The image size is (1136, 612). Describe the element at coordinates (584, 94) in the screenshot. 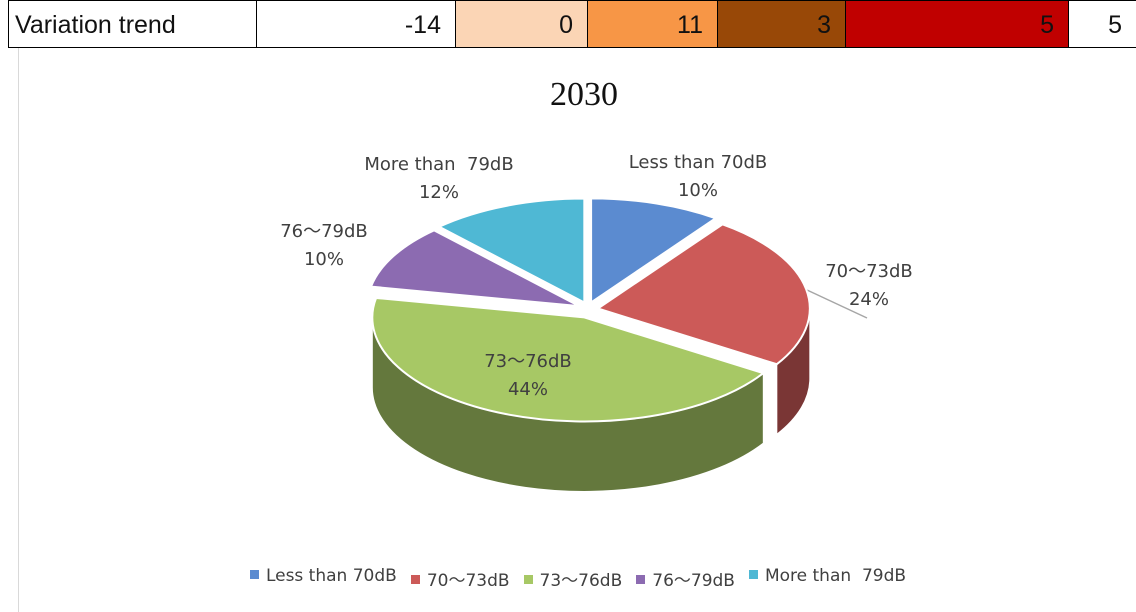

I see `chart-title: 2030` at that location.